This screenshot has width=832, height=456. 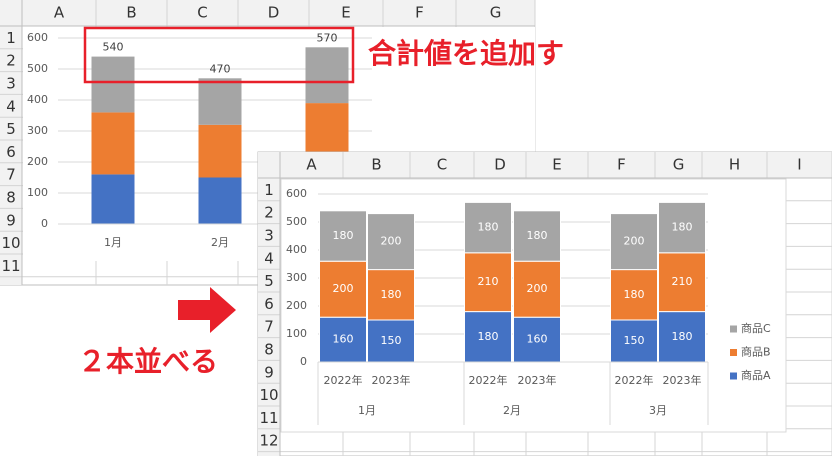 I want to click on row-header: 8, so click(x=11, y=198).